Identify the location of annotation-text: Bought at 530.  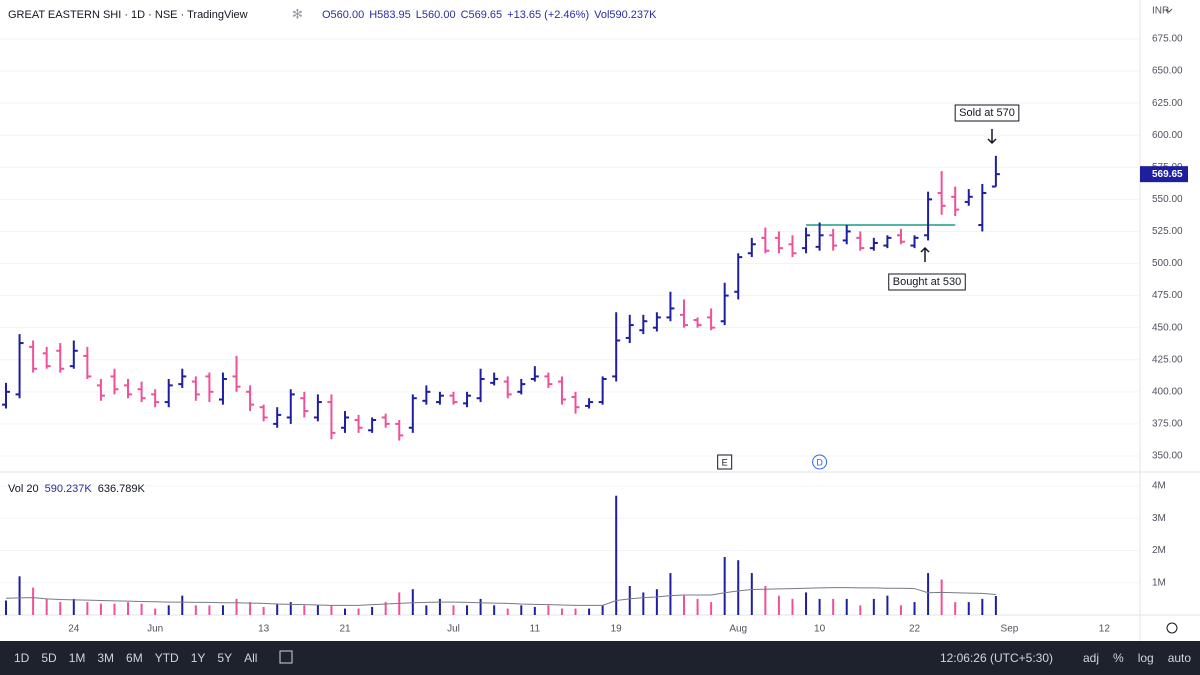
(927, 282).